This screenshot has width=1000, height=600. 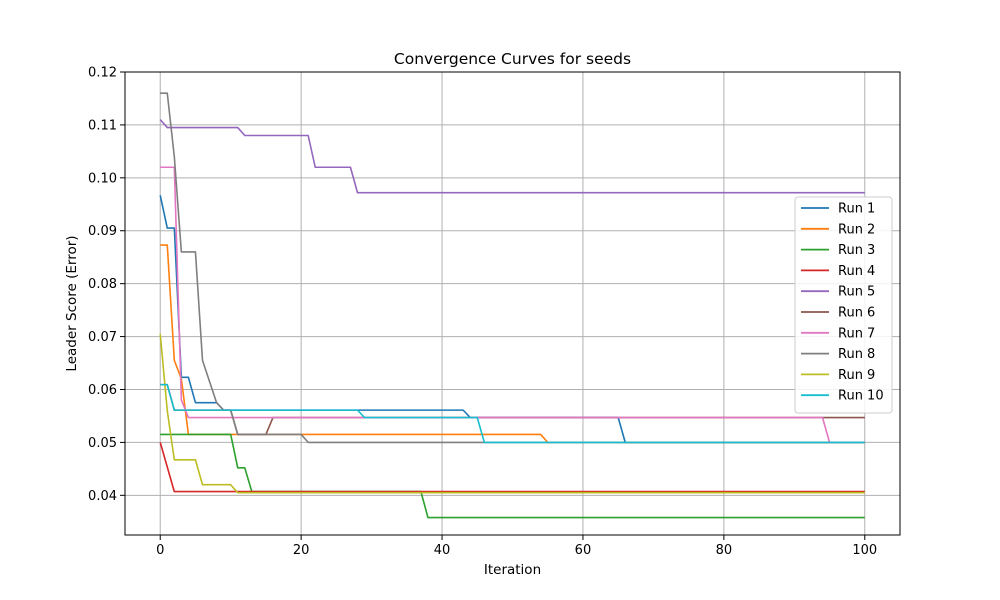 I want to click on y-axis-ticks: 0.04 0.05 0.06 0.07 0.08 0.09 0.10 0.11 0.12, so click(x=106, y=285).